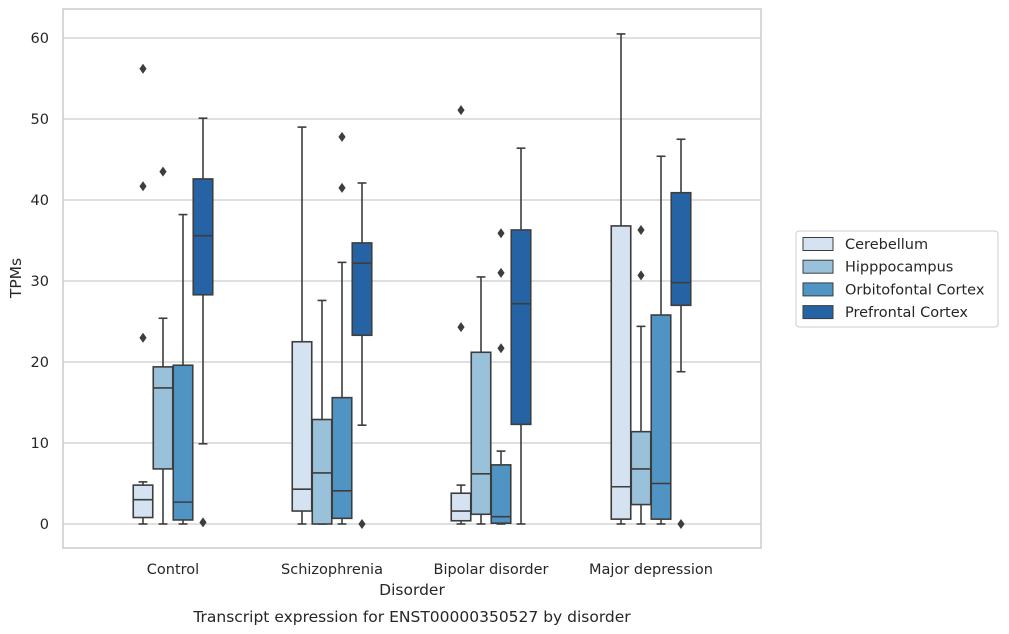  What do you see at coordinates (16, 278) in the screenshot?
I see `y-axis-label: TPMs` at bounding box center [16, 278].